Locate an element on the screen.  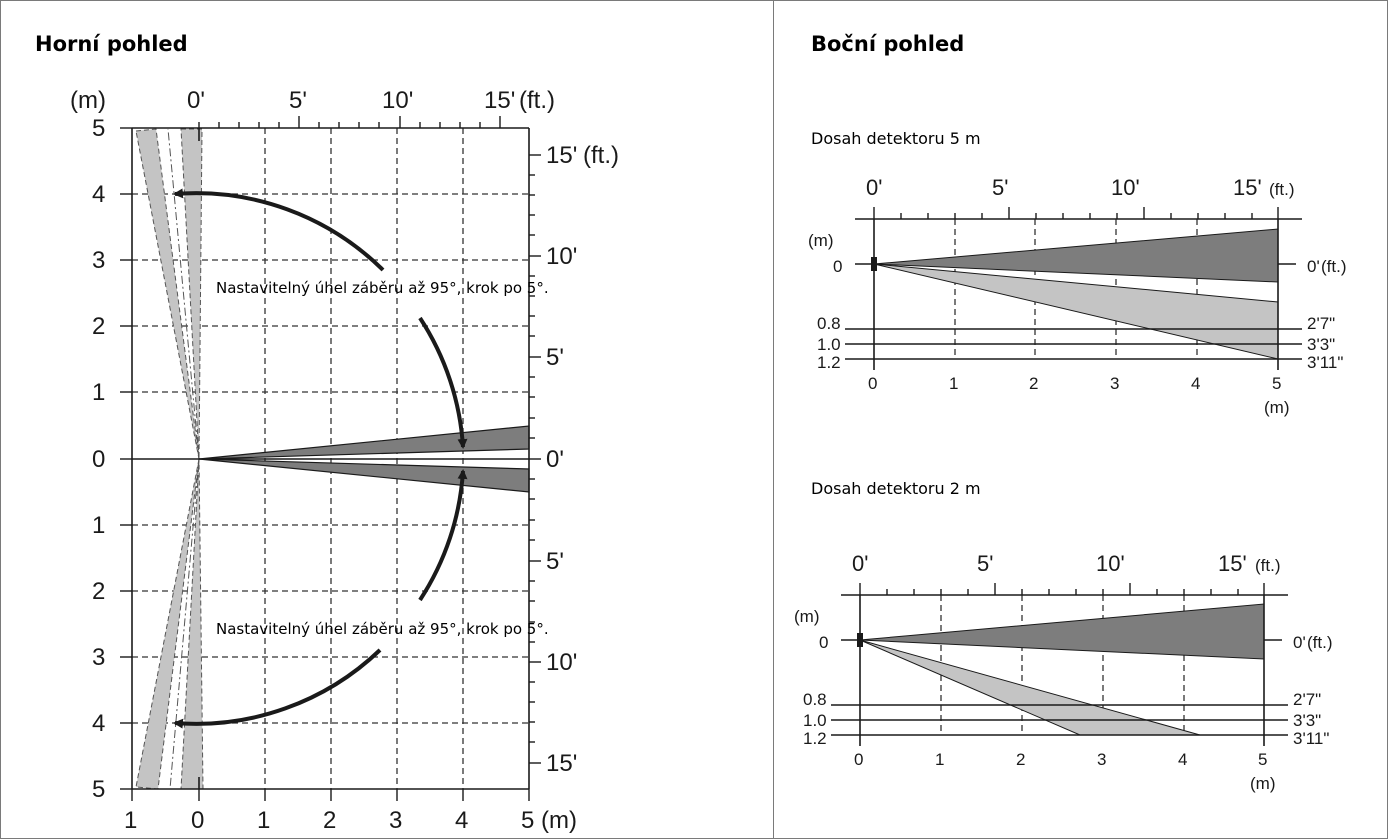
side-2m-ft-h-label: 3'3" is located at coordinates (1307, 720).